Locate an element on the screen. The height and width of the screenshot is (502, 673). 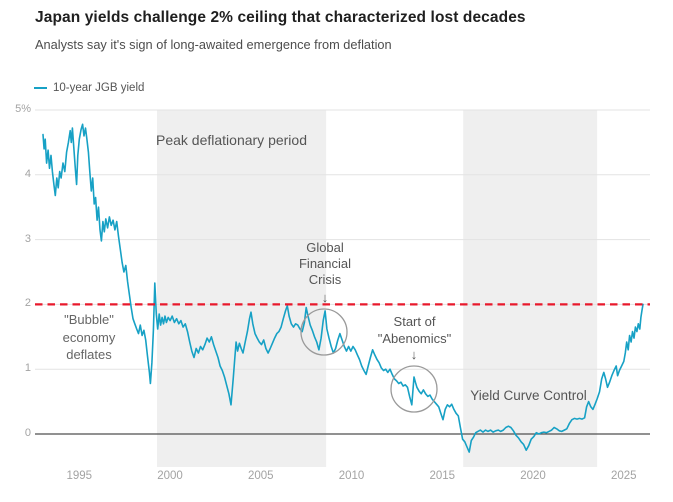
annotation-yield-curve-control: Yield Curve Control is located at coordinates (528, 395).